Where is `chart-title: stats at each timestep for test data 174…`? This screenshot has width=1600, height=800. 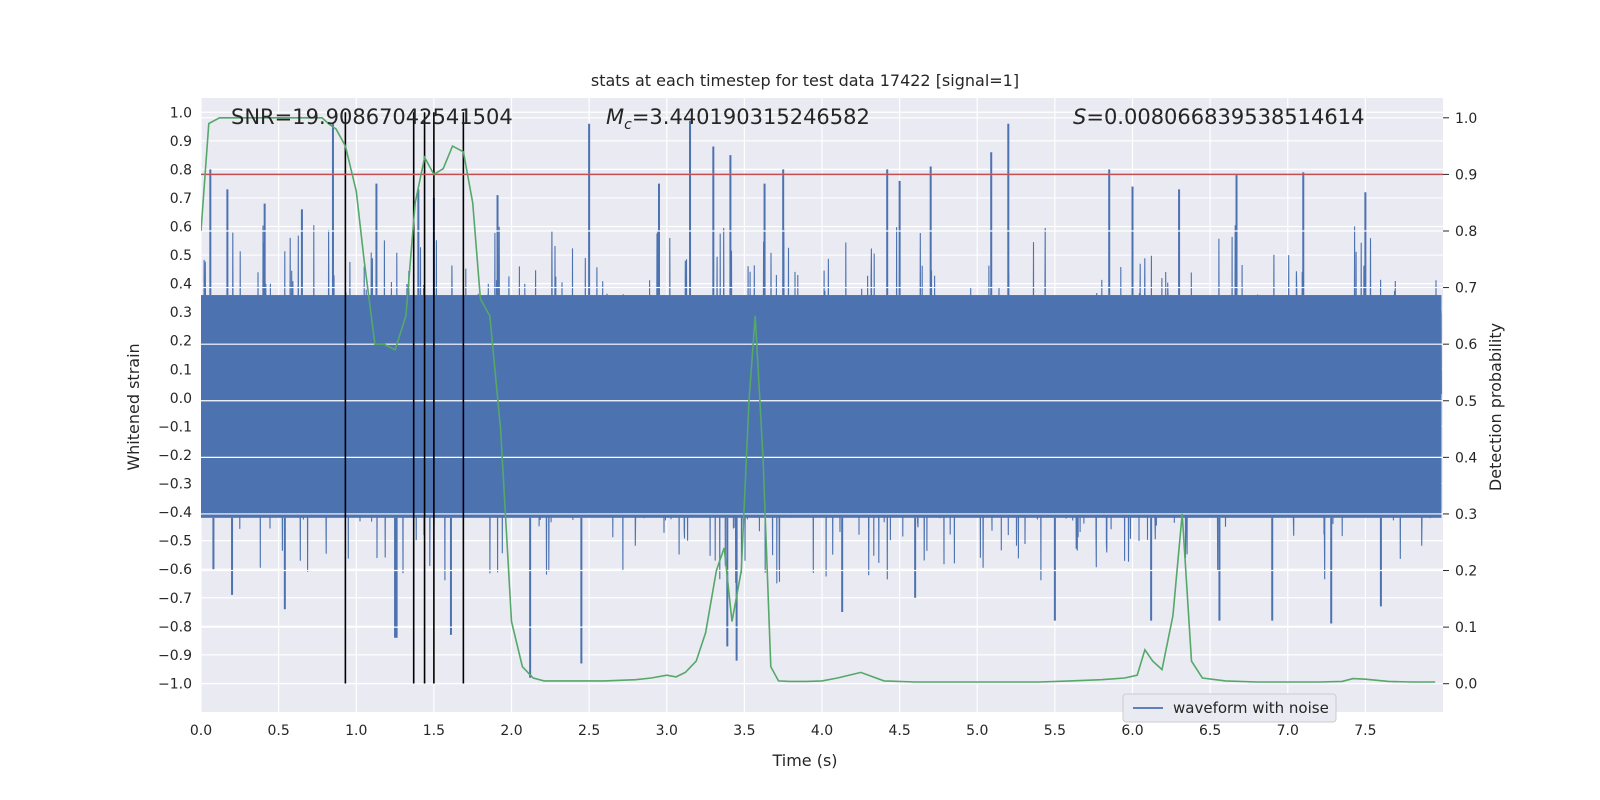 chart-title: stats at each timestep for test data 174… is located at coordinates (805, 80).